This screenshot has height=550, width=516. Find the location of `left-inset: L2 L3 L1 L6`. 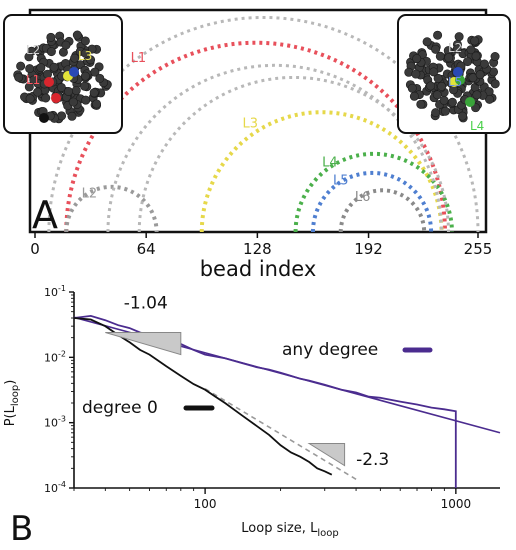

left-inset: L2 L3 L1 L6 is located at coordinates (63, 74).